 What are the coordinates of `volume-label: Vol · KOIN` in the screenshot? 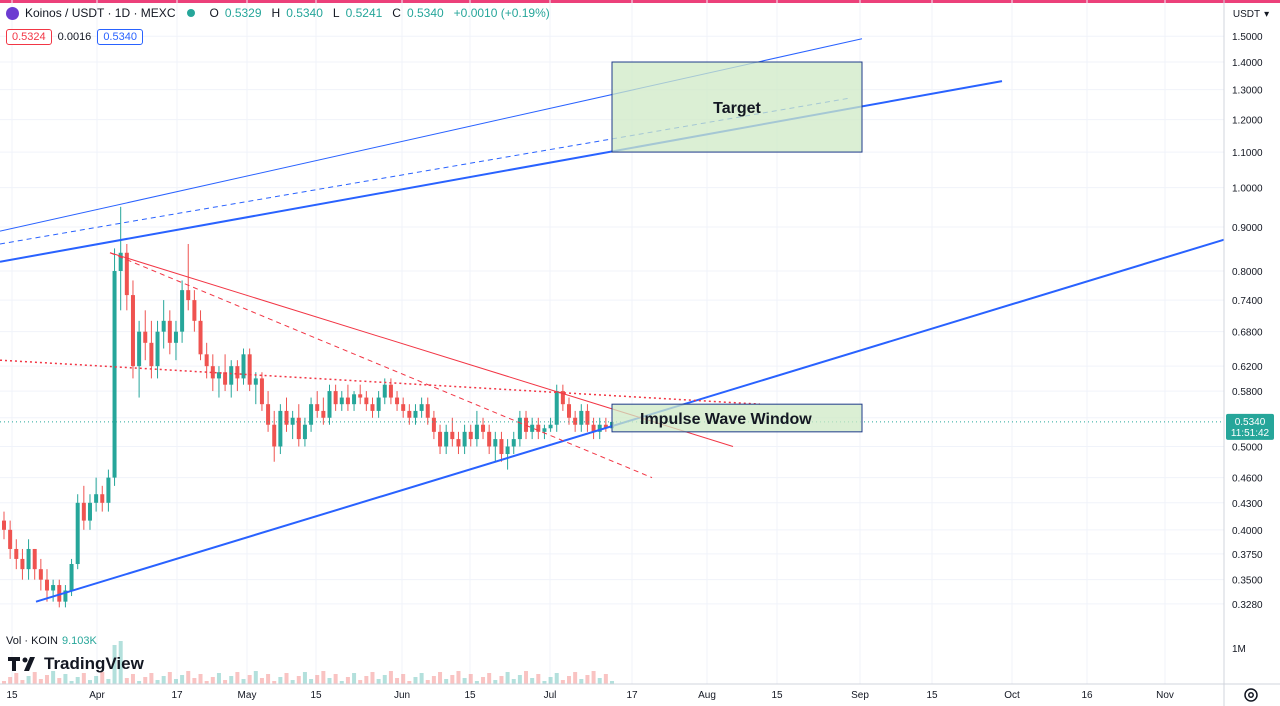 It's located at (32, 641).